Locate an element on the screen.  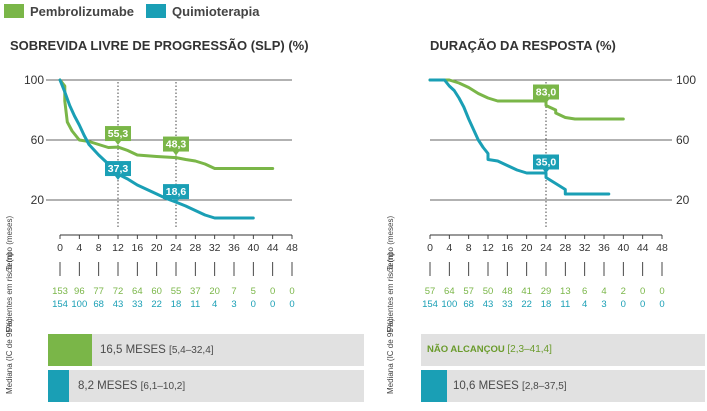
median-row-dr-pembrolizumabe: NÃO ALCANÇOU [2,3–41,4] is located at coordinates (563, 350).